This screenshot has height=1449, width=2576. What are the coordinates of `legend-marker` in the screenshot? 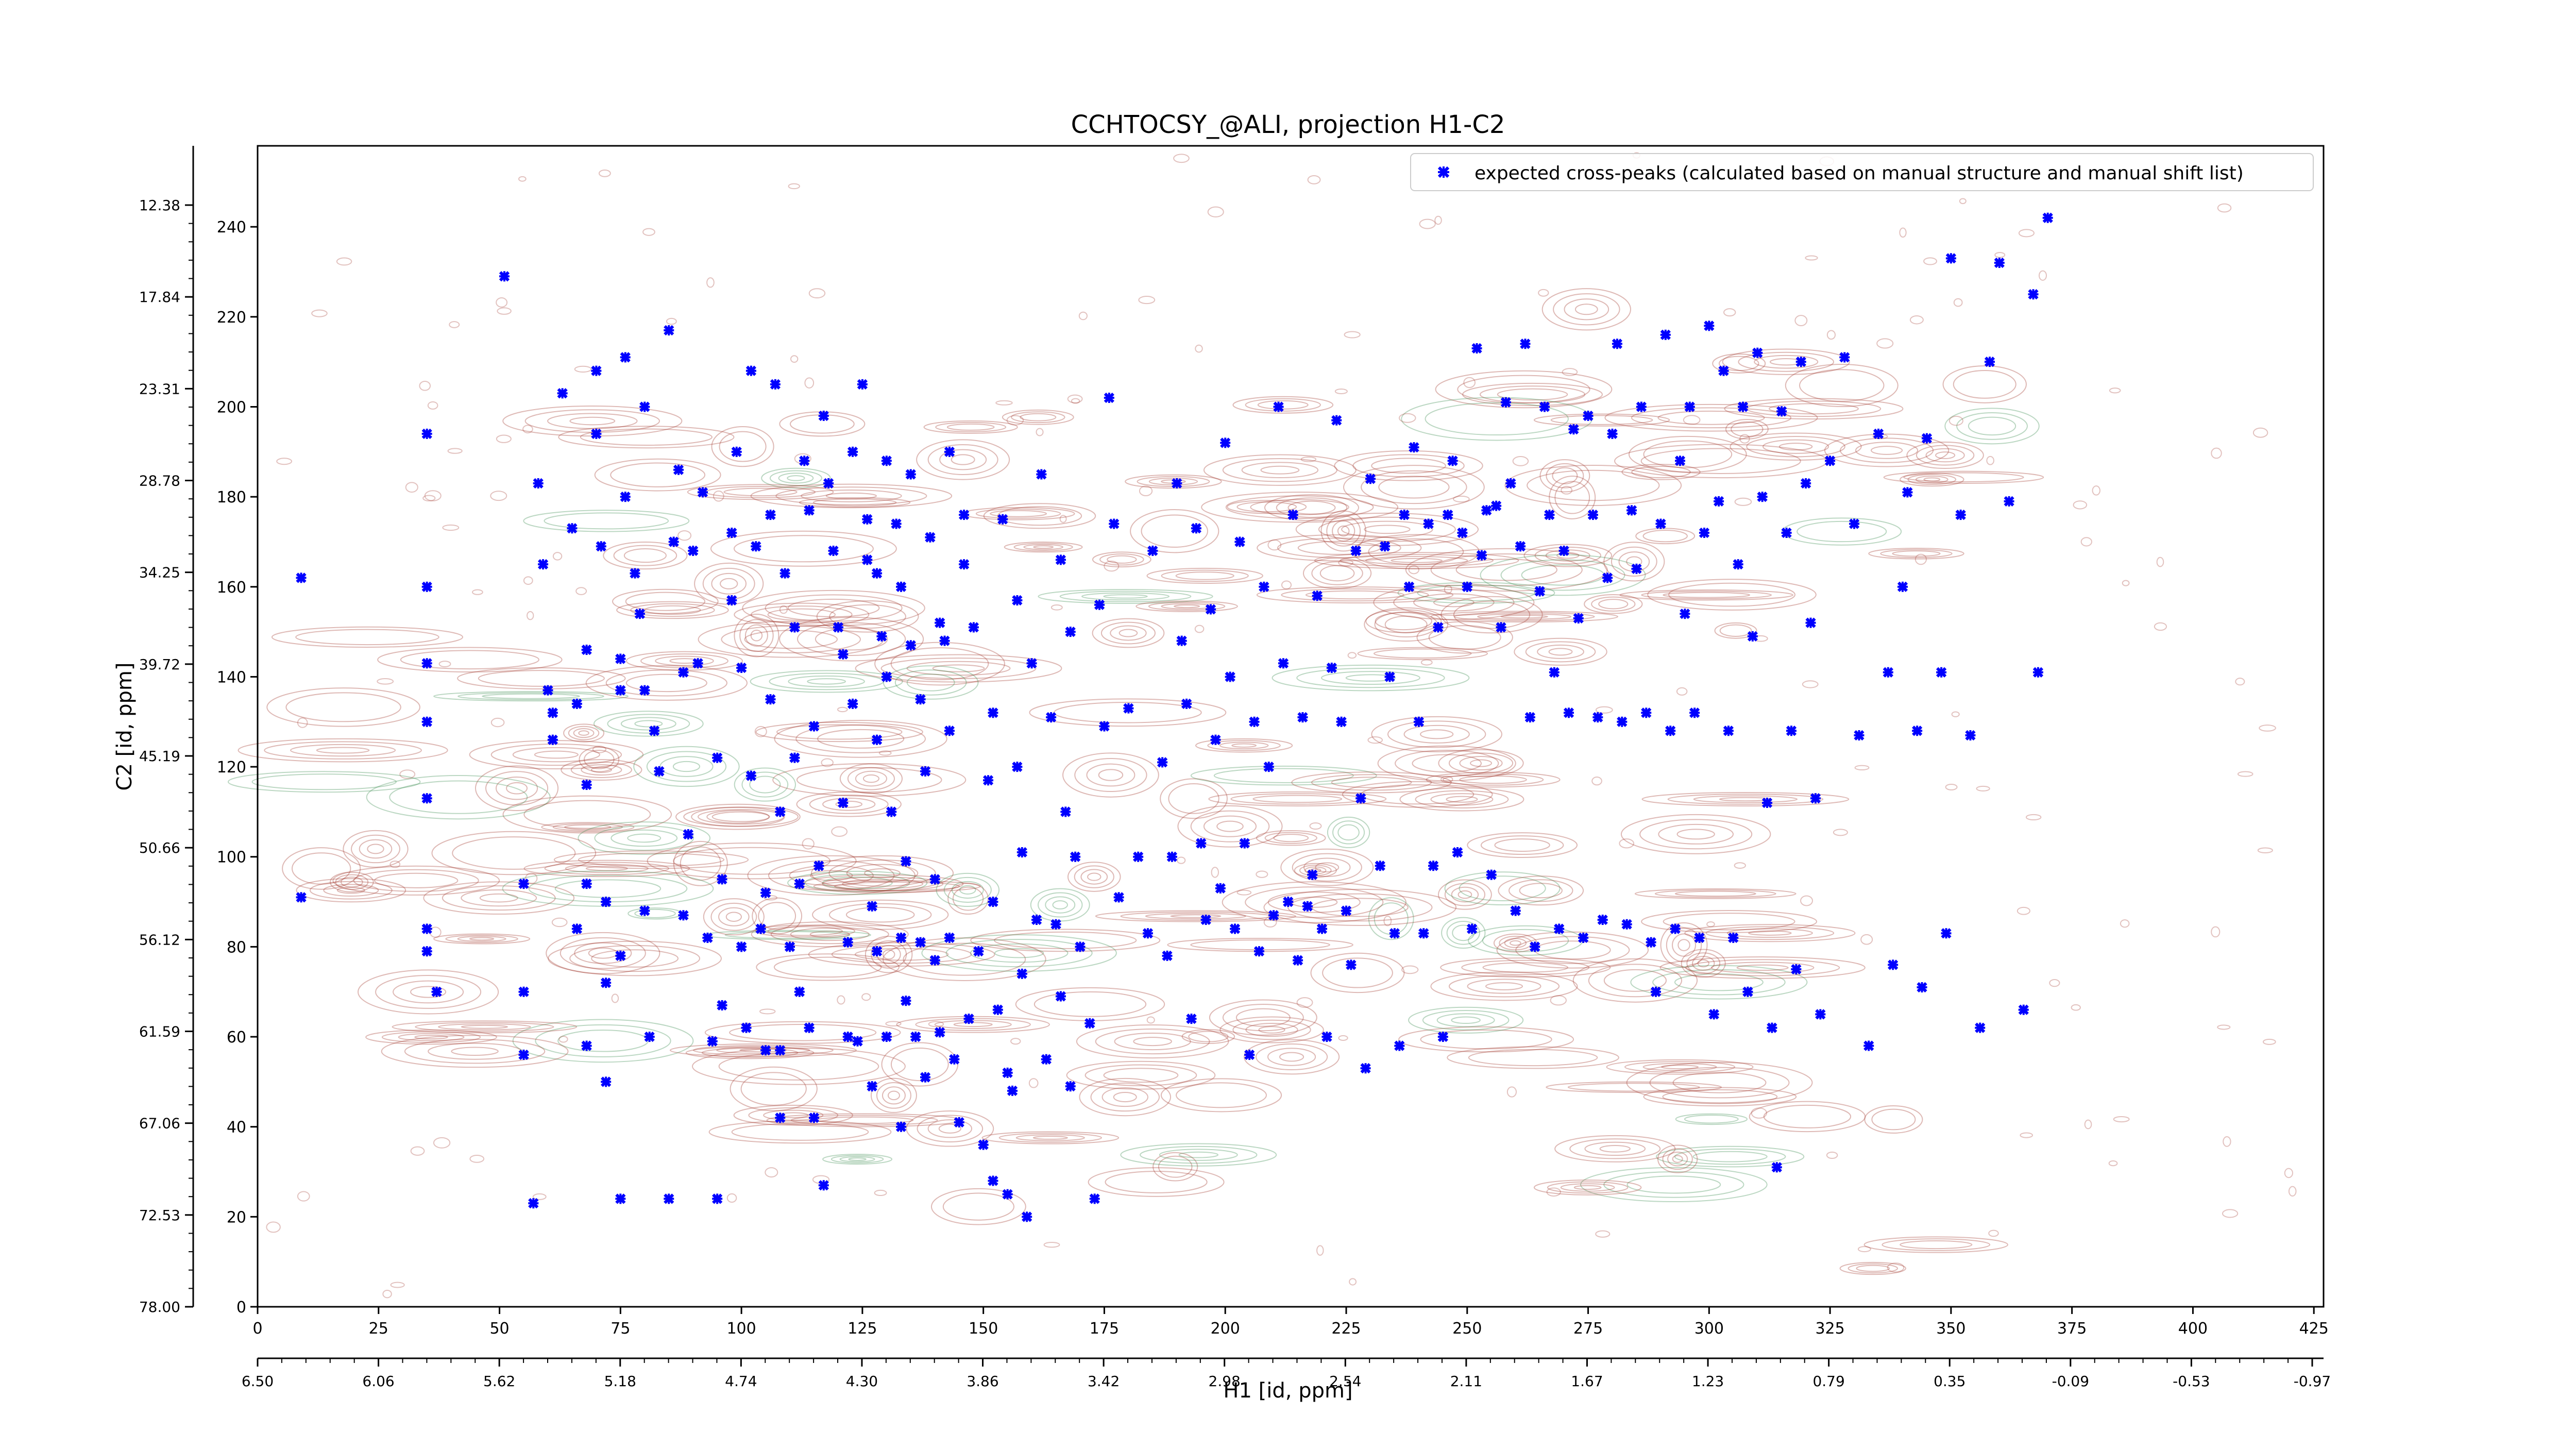 It's located at (1443, 172).